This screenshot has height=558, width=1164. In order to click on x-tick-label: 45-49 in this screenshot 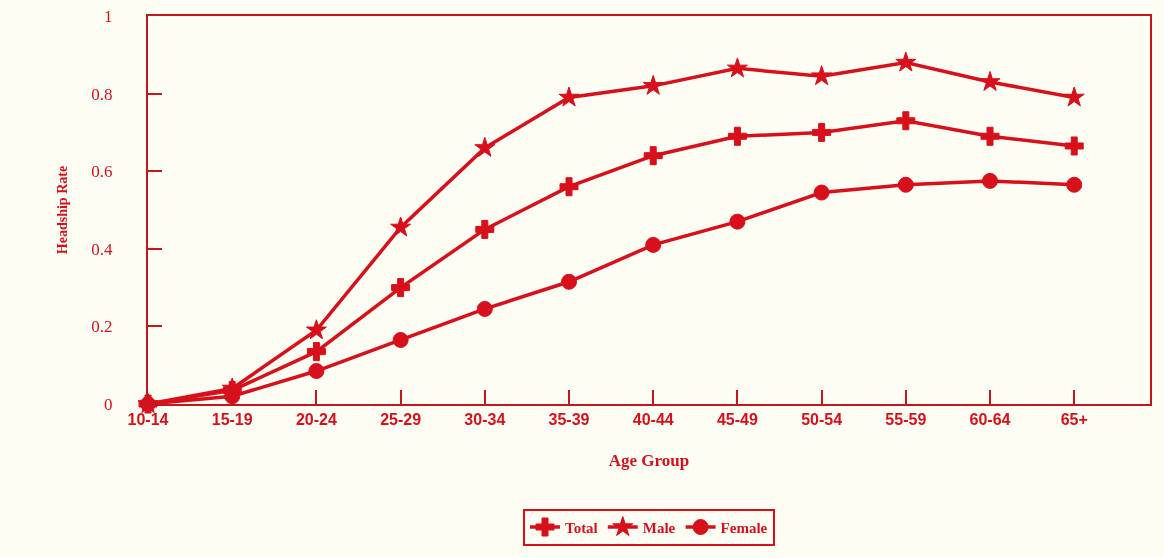, I will do `click(737, 420)`.